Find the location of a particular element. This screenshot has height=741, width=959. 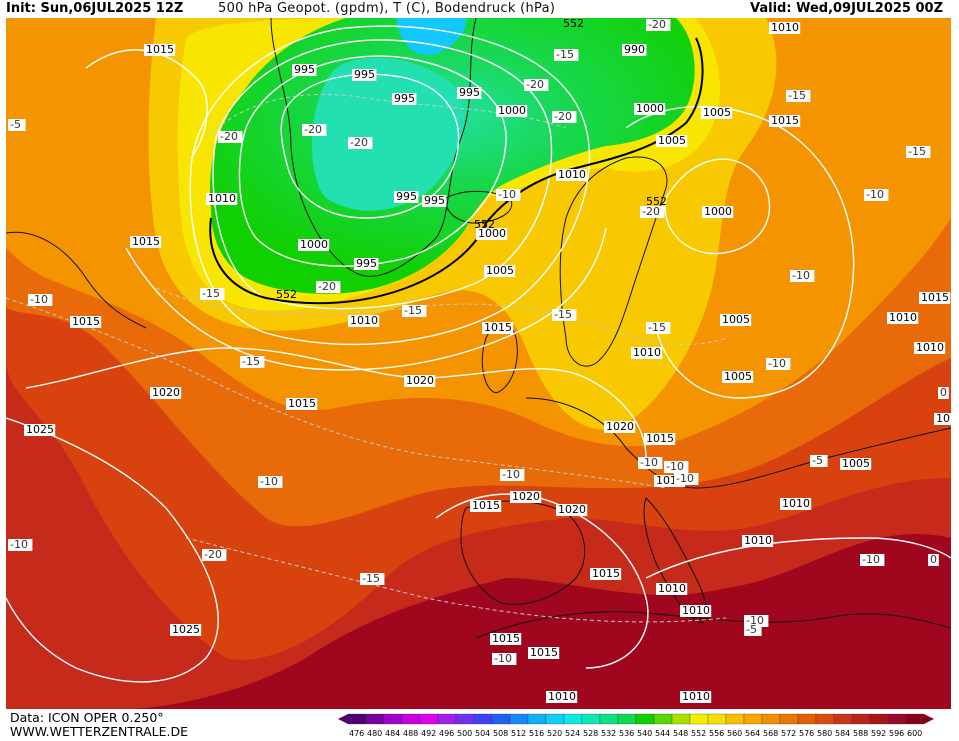

legend-tick-label: 556 is located at coordinates (716, 733).